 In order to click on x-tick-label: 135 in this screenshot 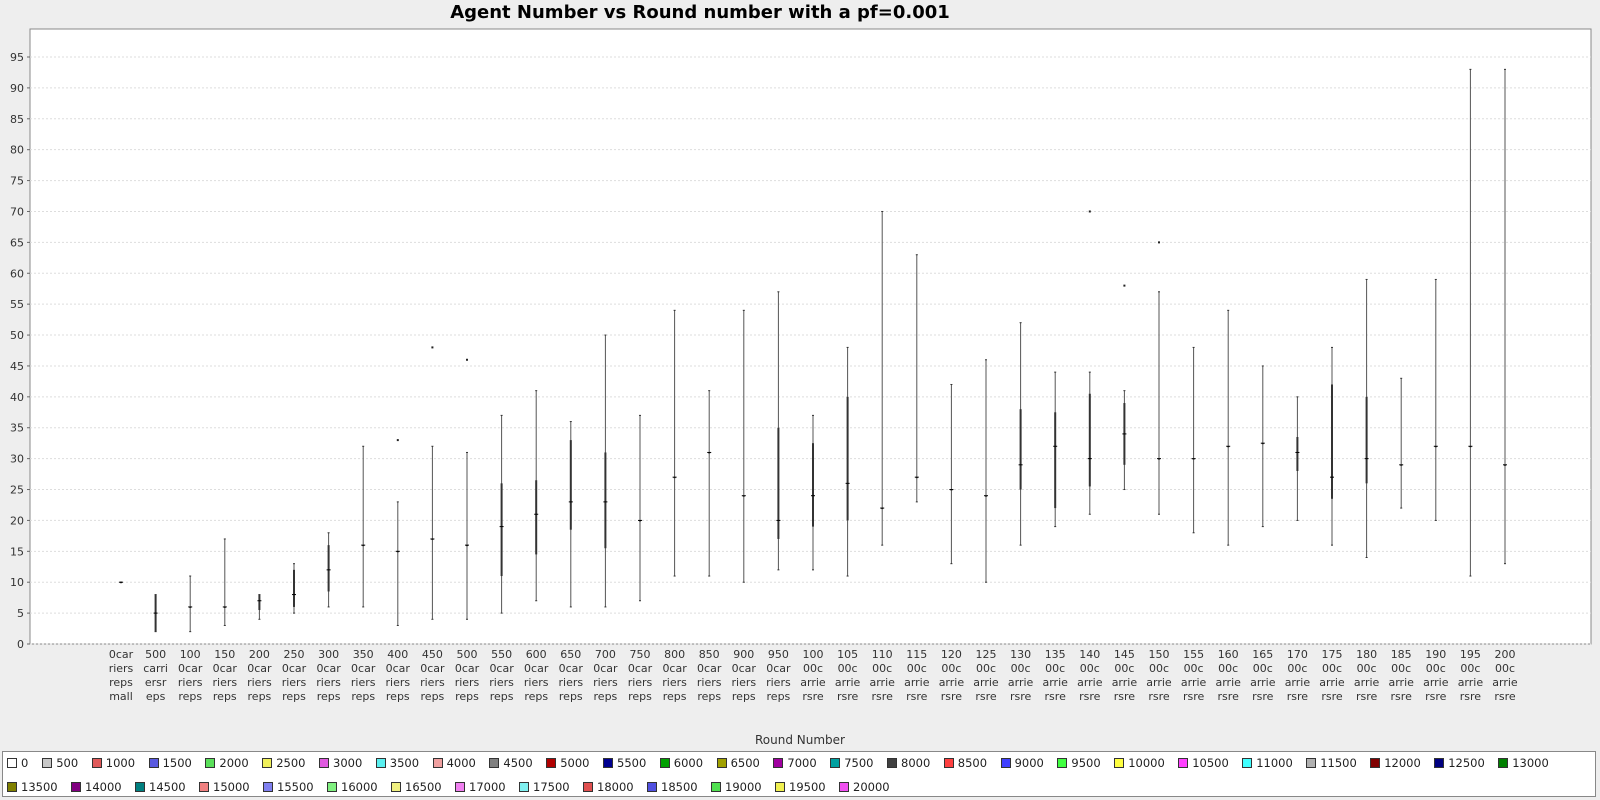, I will do `click(1055, 654)`.